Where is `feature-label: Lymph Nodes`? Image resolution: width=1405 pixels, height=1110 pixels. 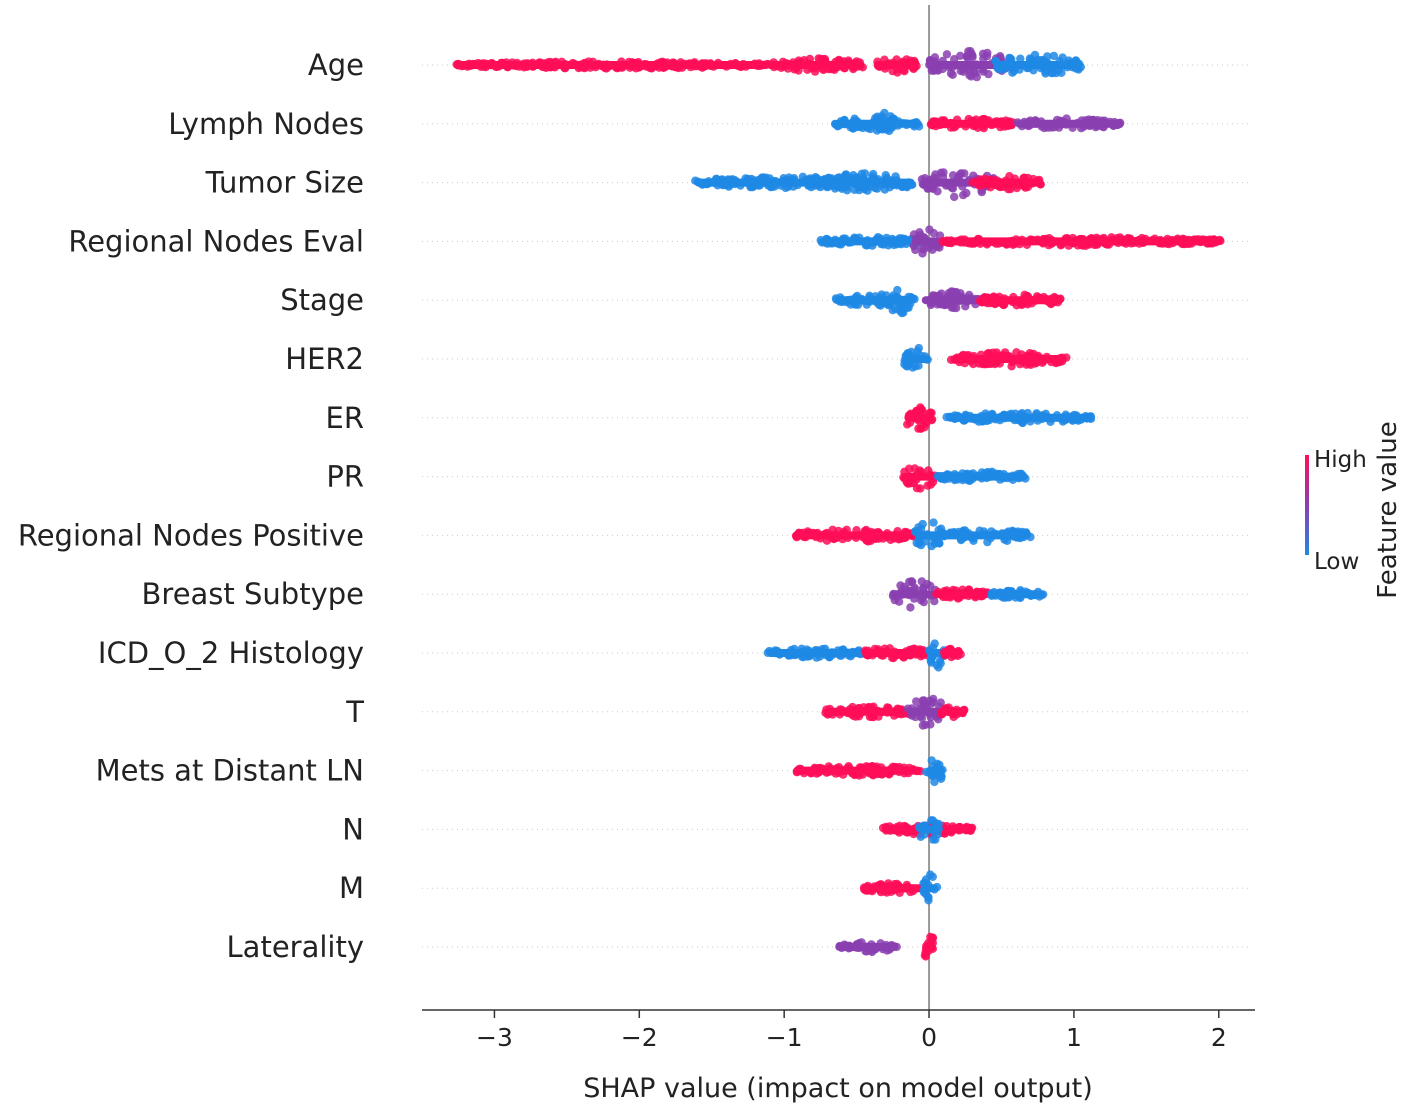
feature-label: Lymph Nodes is located at coordinates (266, 124).